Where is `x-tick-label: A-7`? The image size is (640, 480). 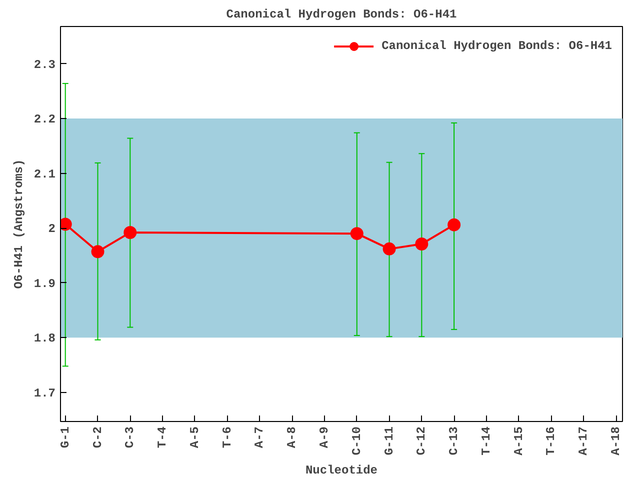 x-tick-label: A-7 is located at coordinates (259, 437).